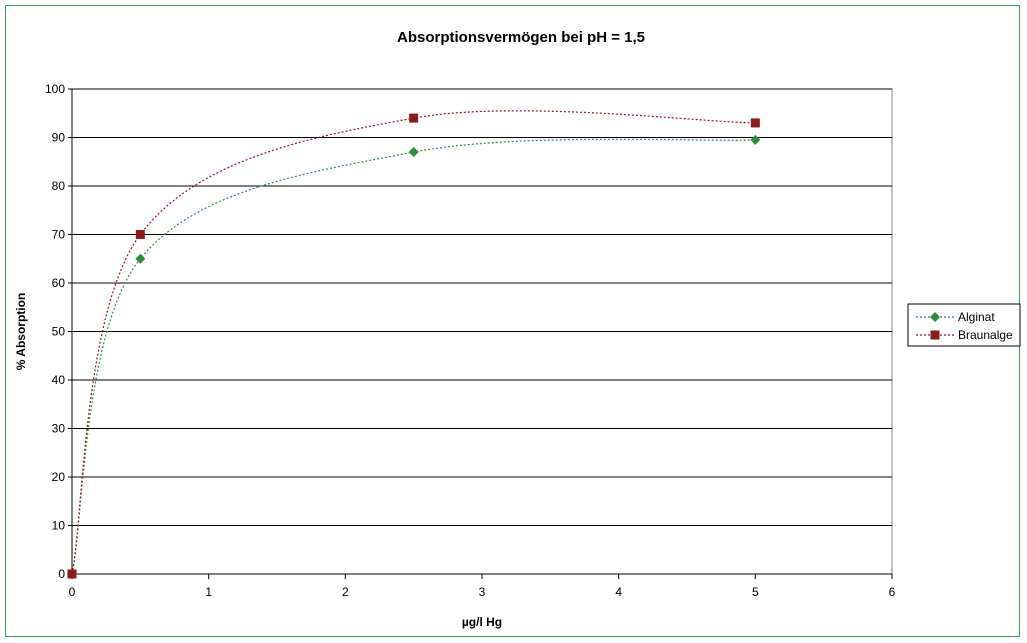  I want to click on x-axis: 0 1 2 3 4 5 6, so click(482, 586).